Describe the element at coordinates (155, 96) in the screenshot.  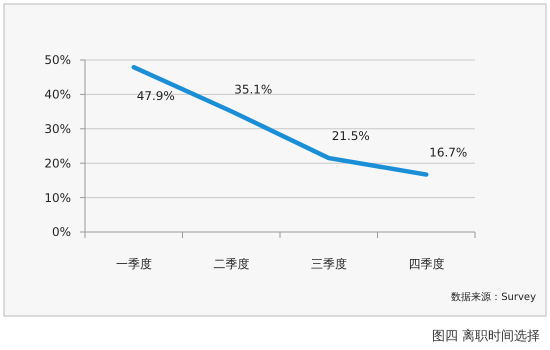
I see `data-label: 47.9%` at that location.